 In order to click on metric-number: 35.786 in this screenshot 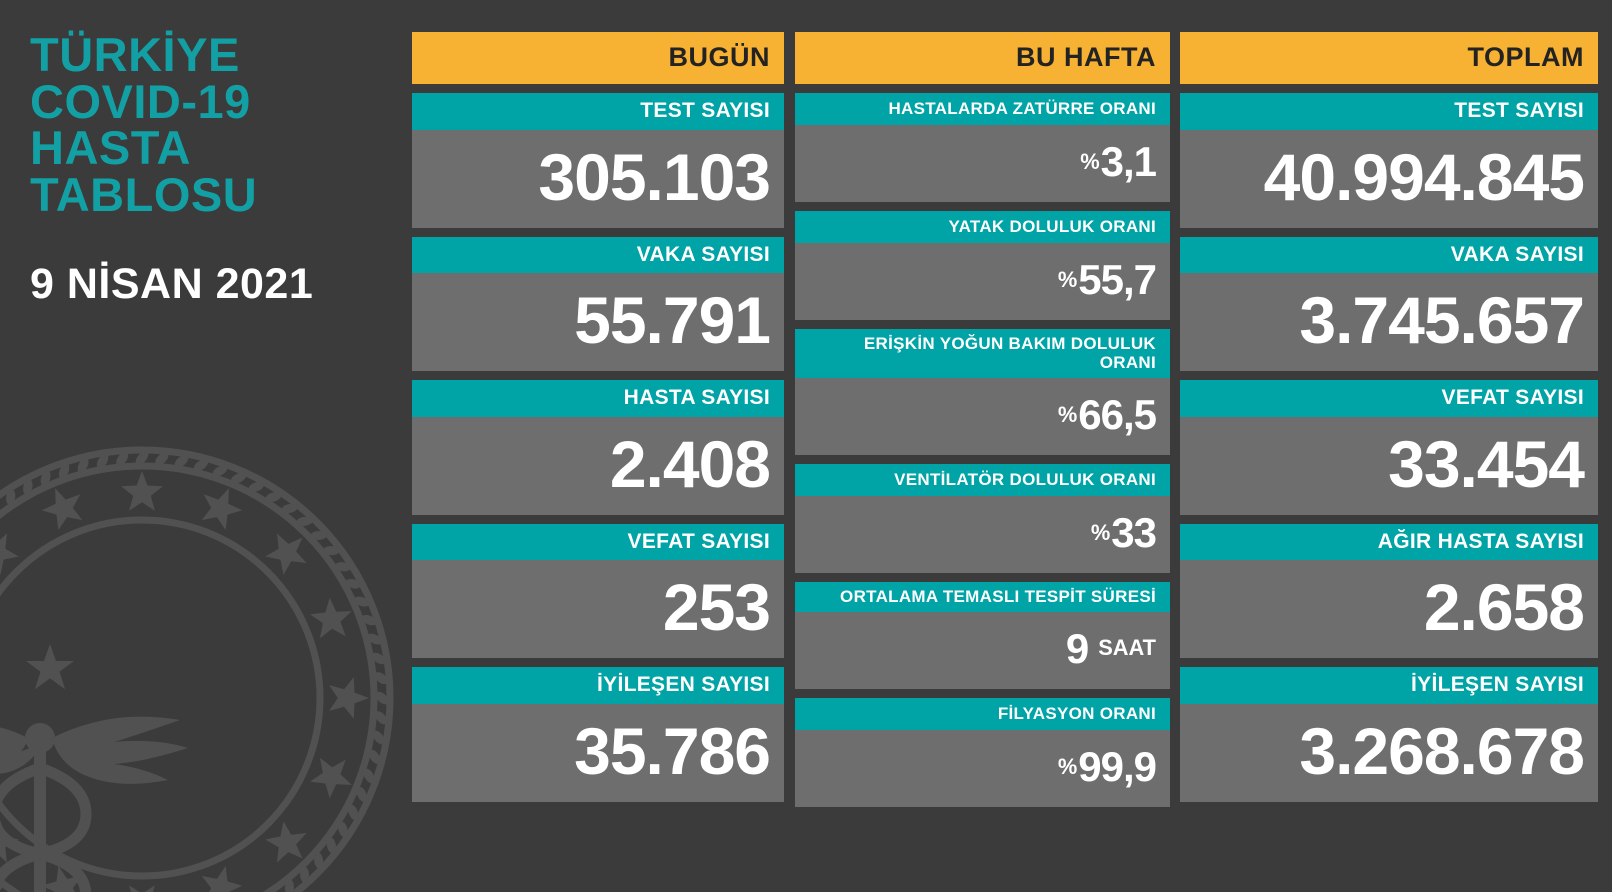, I will do `click(672, 750)`.